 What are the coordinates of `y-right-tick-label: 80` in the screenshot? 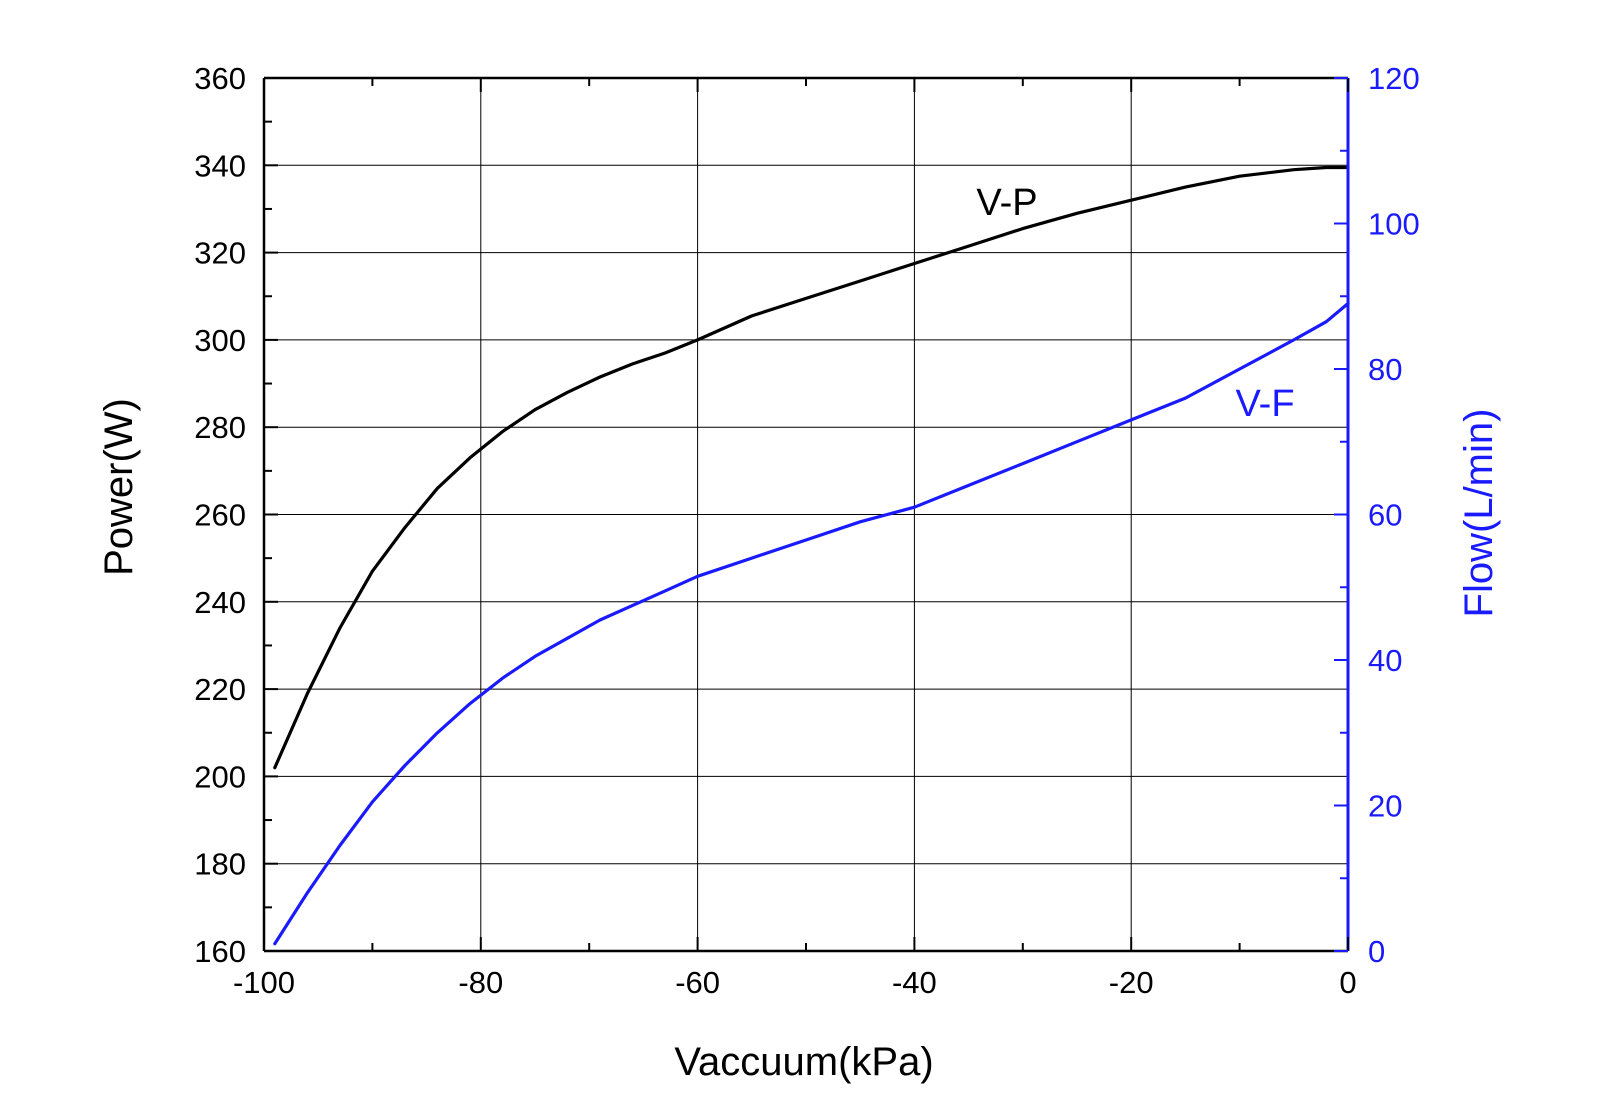 It's located at (1385, 369).